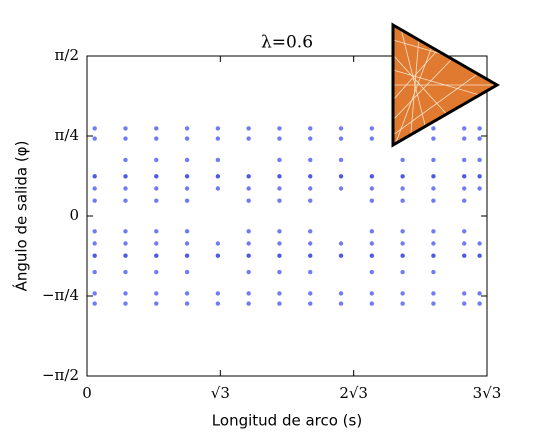 The height and width of the screenshot is (442, 554). Describe the element at coordinates (74, 215) in the screenshot. I see `y-tick-label: 0` at that location.